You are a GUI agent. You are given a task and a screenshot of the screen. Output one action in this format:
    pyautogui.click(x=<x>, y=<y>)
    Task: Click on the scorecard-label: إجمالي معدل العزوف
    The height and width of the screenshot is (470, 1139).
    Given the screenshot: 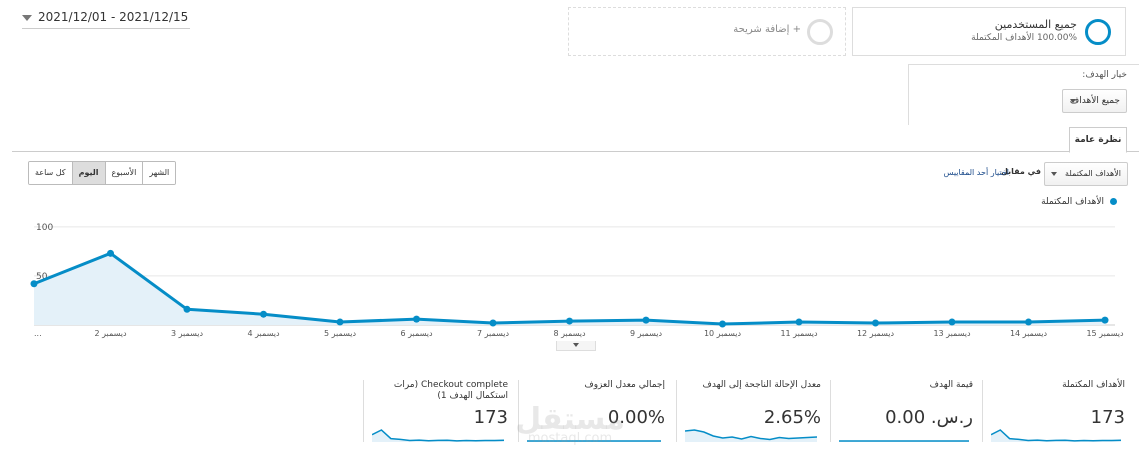 What is the action you would take?
    pyautogui.click(x=624, y=385)
    